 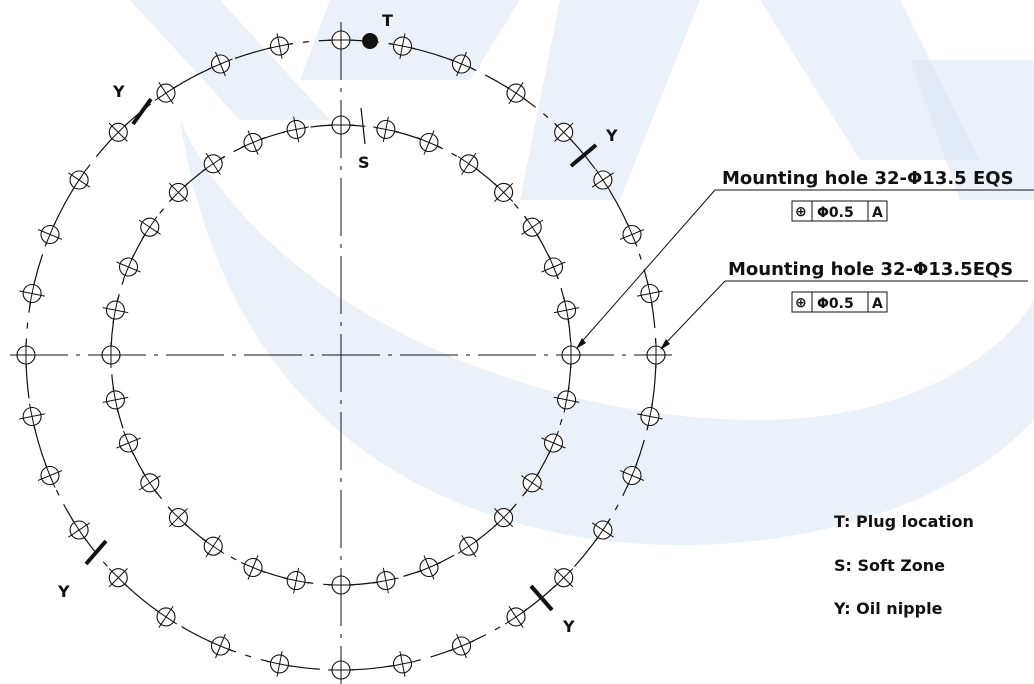 What do you see at coordinates (805, 258) in the screenshot?
I see `outer-hole-callout: Mounting hole 32-Φ13.5 EQS ⊕ Φ0.5 A` at bounding box center [805, 258].